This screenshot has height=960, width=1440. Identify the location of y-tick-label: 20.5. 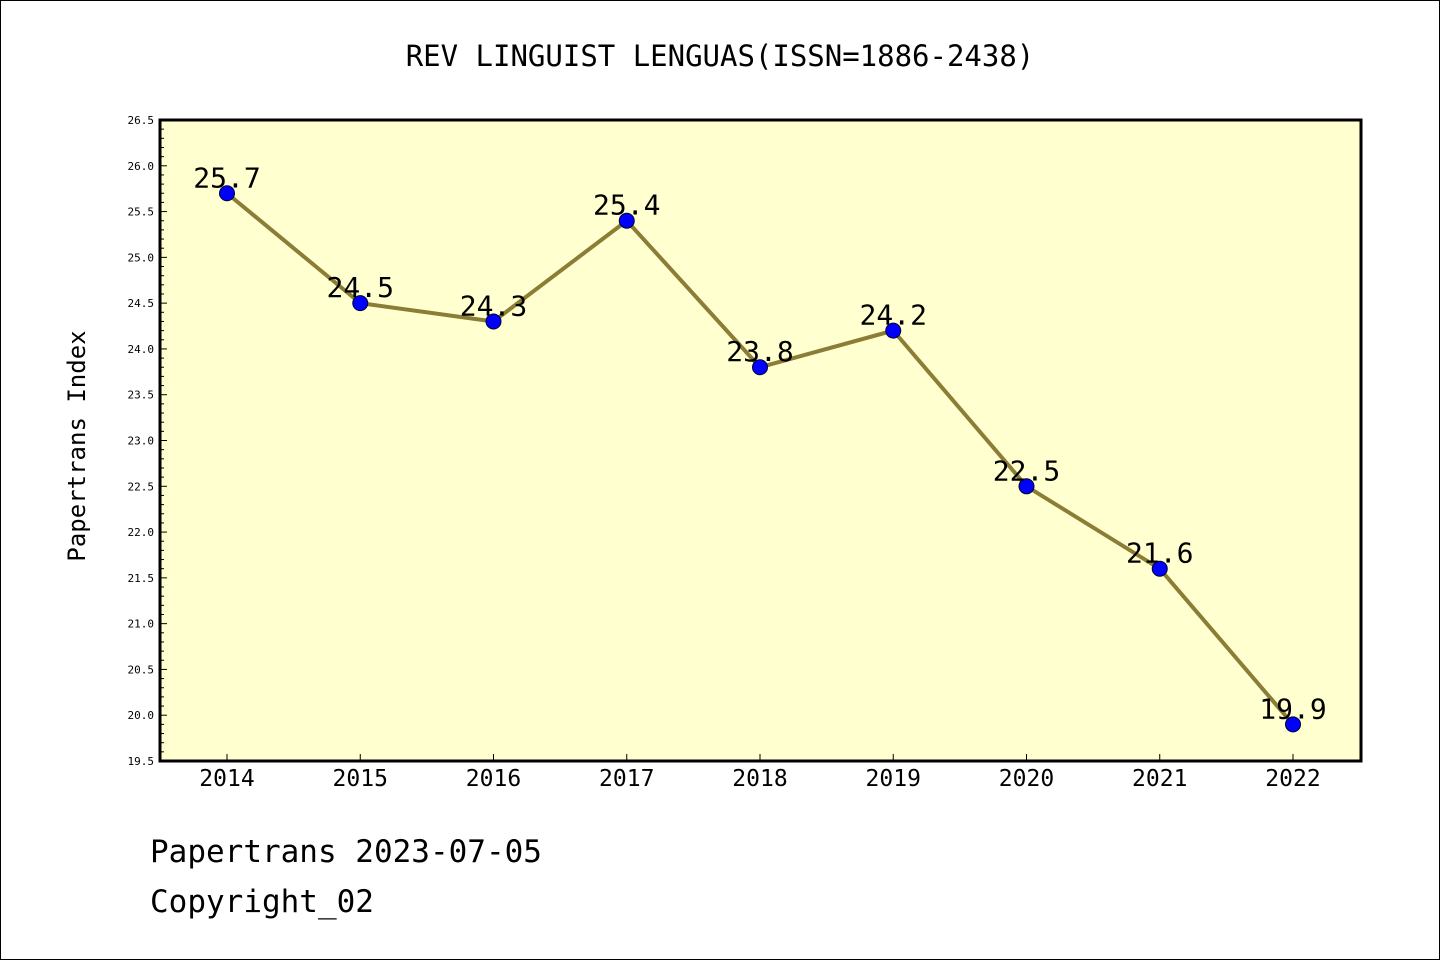
(141, 669).